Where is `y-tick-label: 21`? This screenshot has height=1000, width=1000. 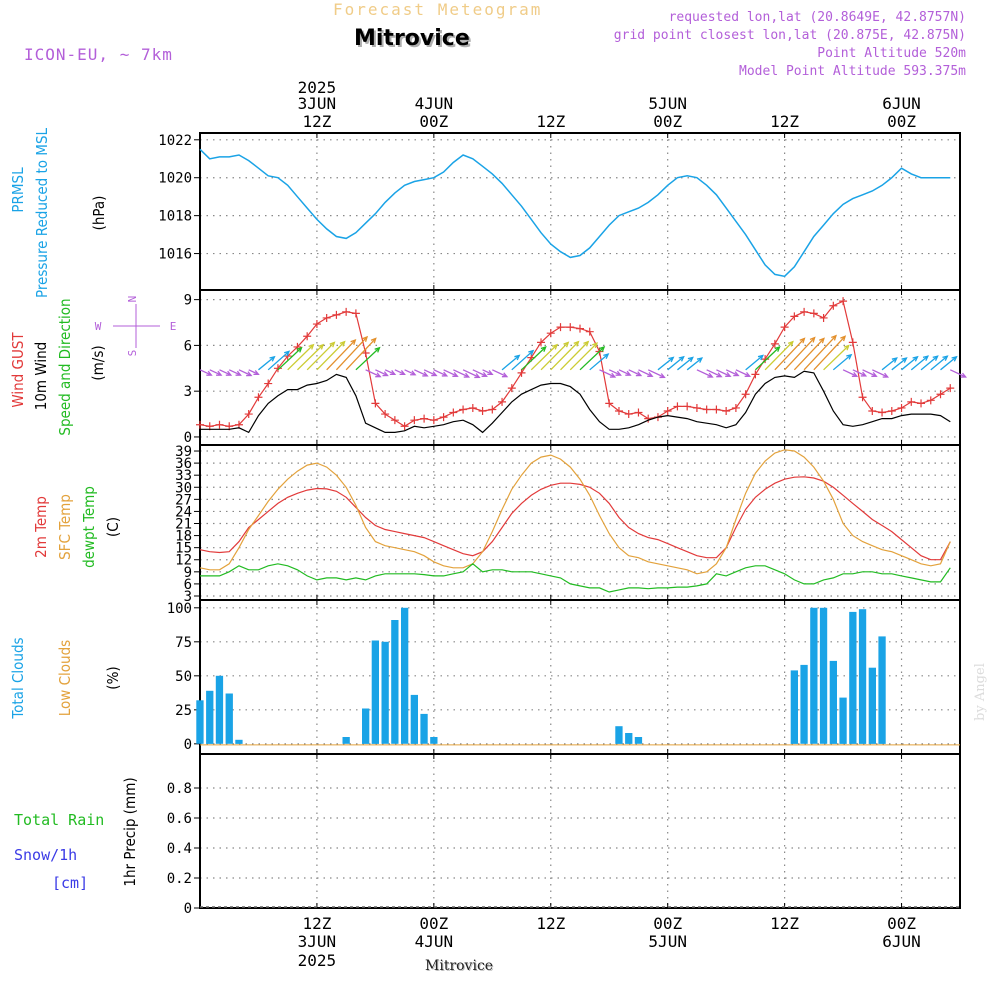 y-tick-label: 21 is located at coordinates (183, 525).